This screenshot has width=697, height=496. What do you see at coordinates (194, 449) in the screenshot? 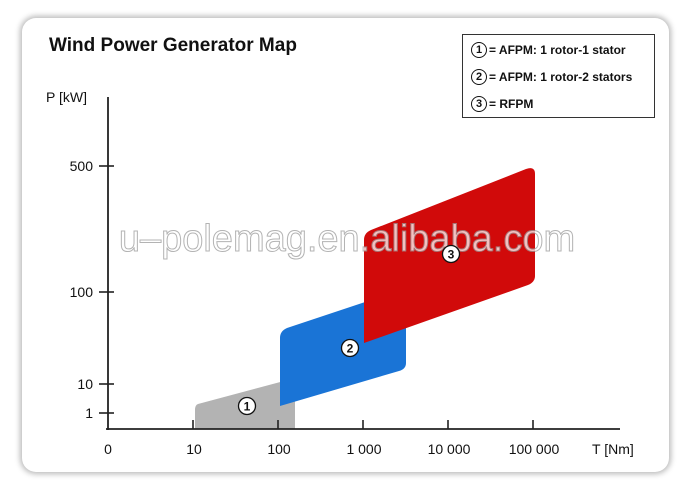
I see `x-tick-label-10: 10` at bounding box center [194, 449].